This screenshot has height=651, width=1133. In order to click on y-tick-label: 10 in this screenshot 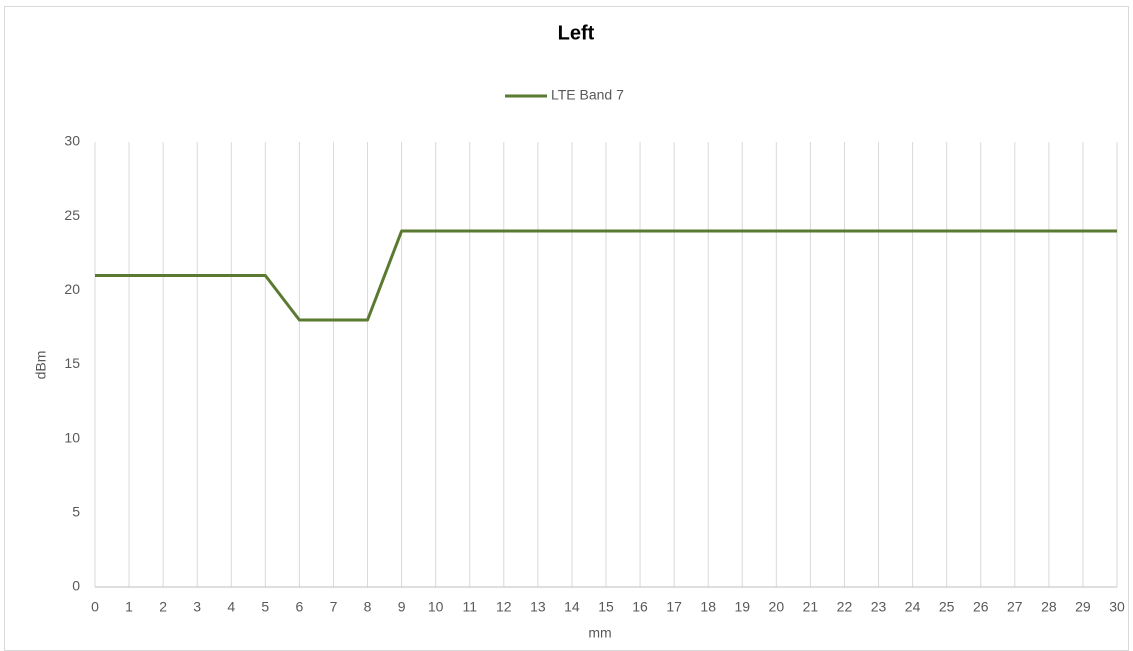, I will do `click(72, 437)`.